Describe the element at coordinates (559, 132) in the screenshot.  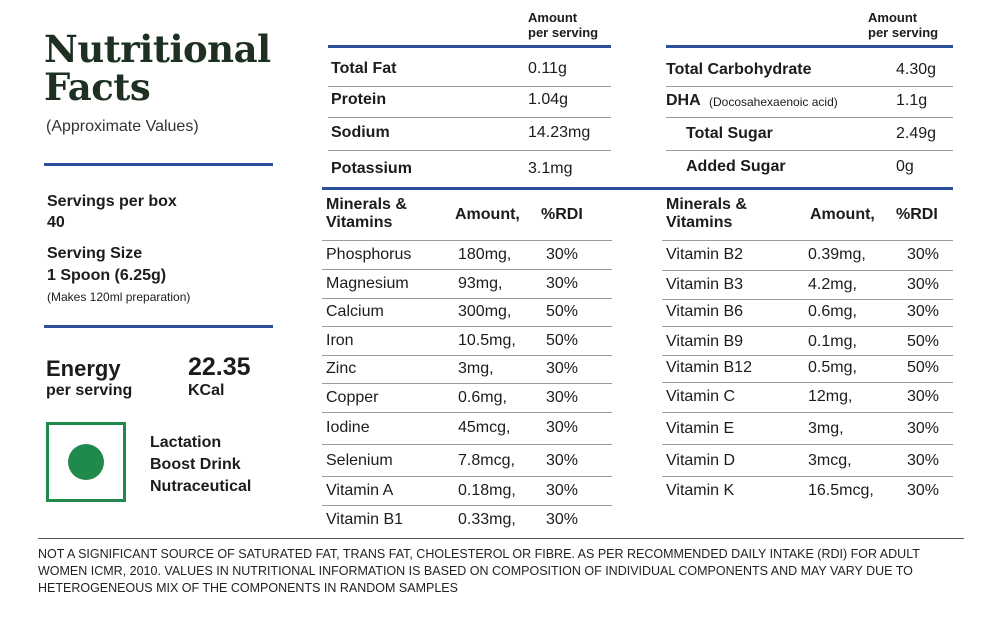
I see `nutrient-value: 14.23mg` at that location.